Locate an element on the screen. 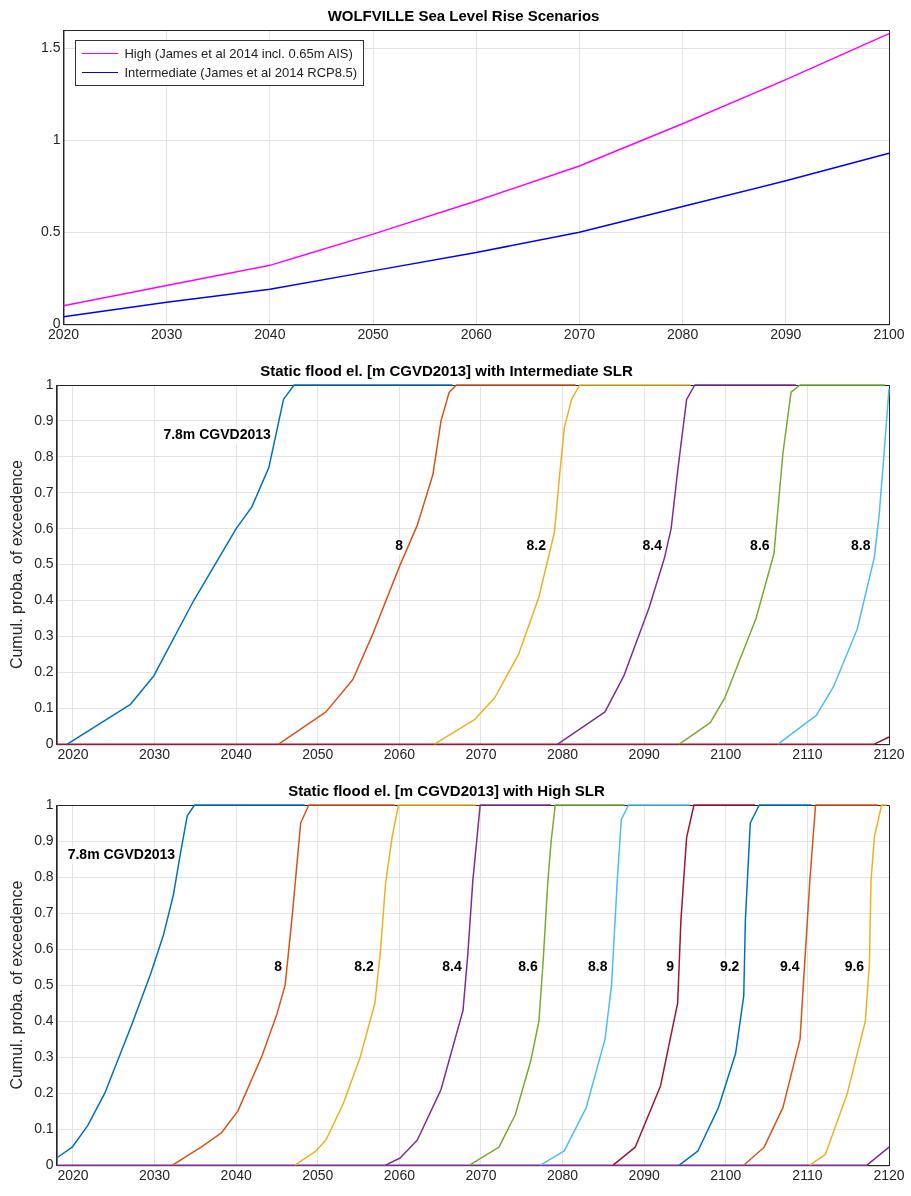  chart-title: Static flood el. [m CGVD2013] with High SLR is located at coordinates (447, 791).